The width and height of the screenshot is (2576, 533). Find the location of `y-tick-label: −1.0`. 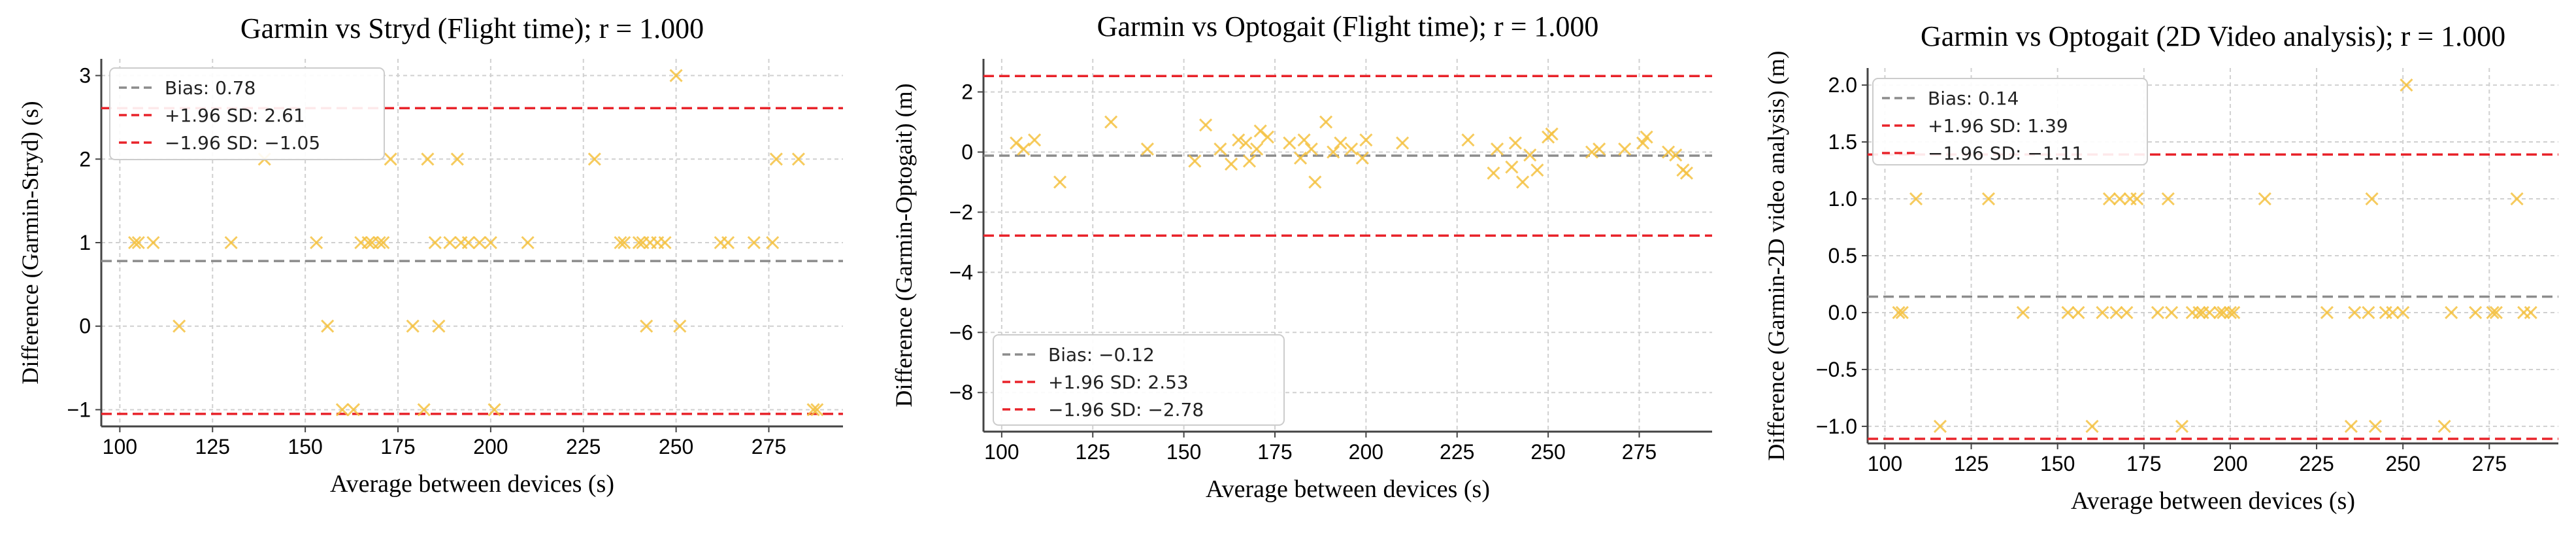

y-tick-label: −1.0 is located at coordinates (1836, 427).